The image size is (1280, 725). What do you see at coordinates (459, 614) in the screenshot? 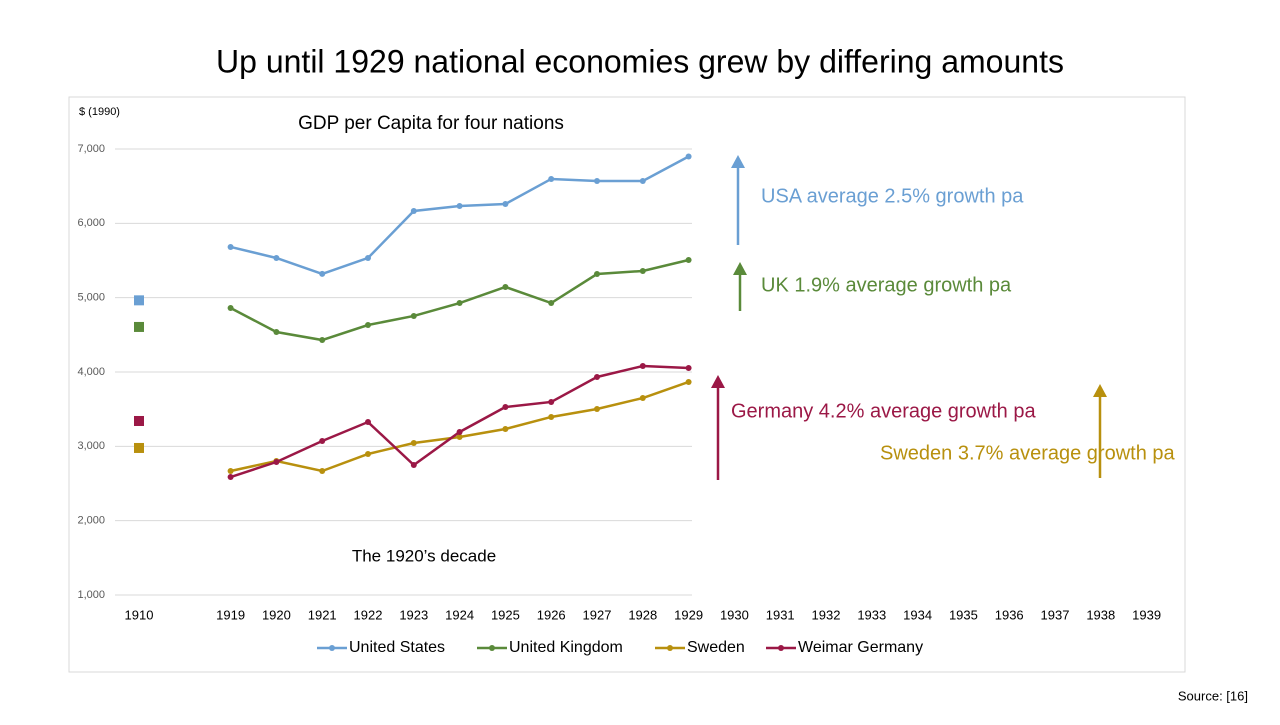
I see `x-tick-label: 1924` at bounding box center [459, 614].